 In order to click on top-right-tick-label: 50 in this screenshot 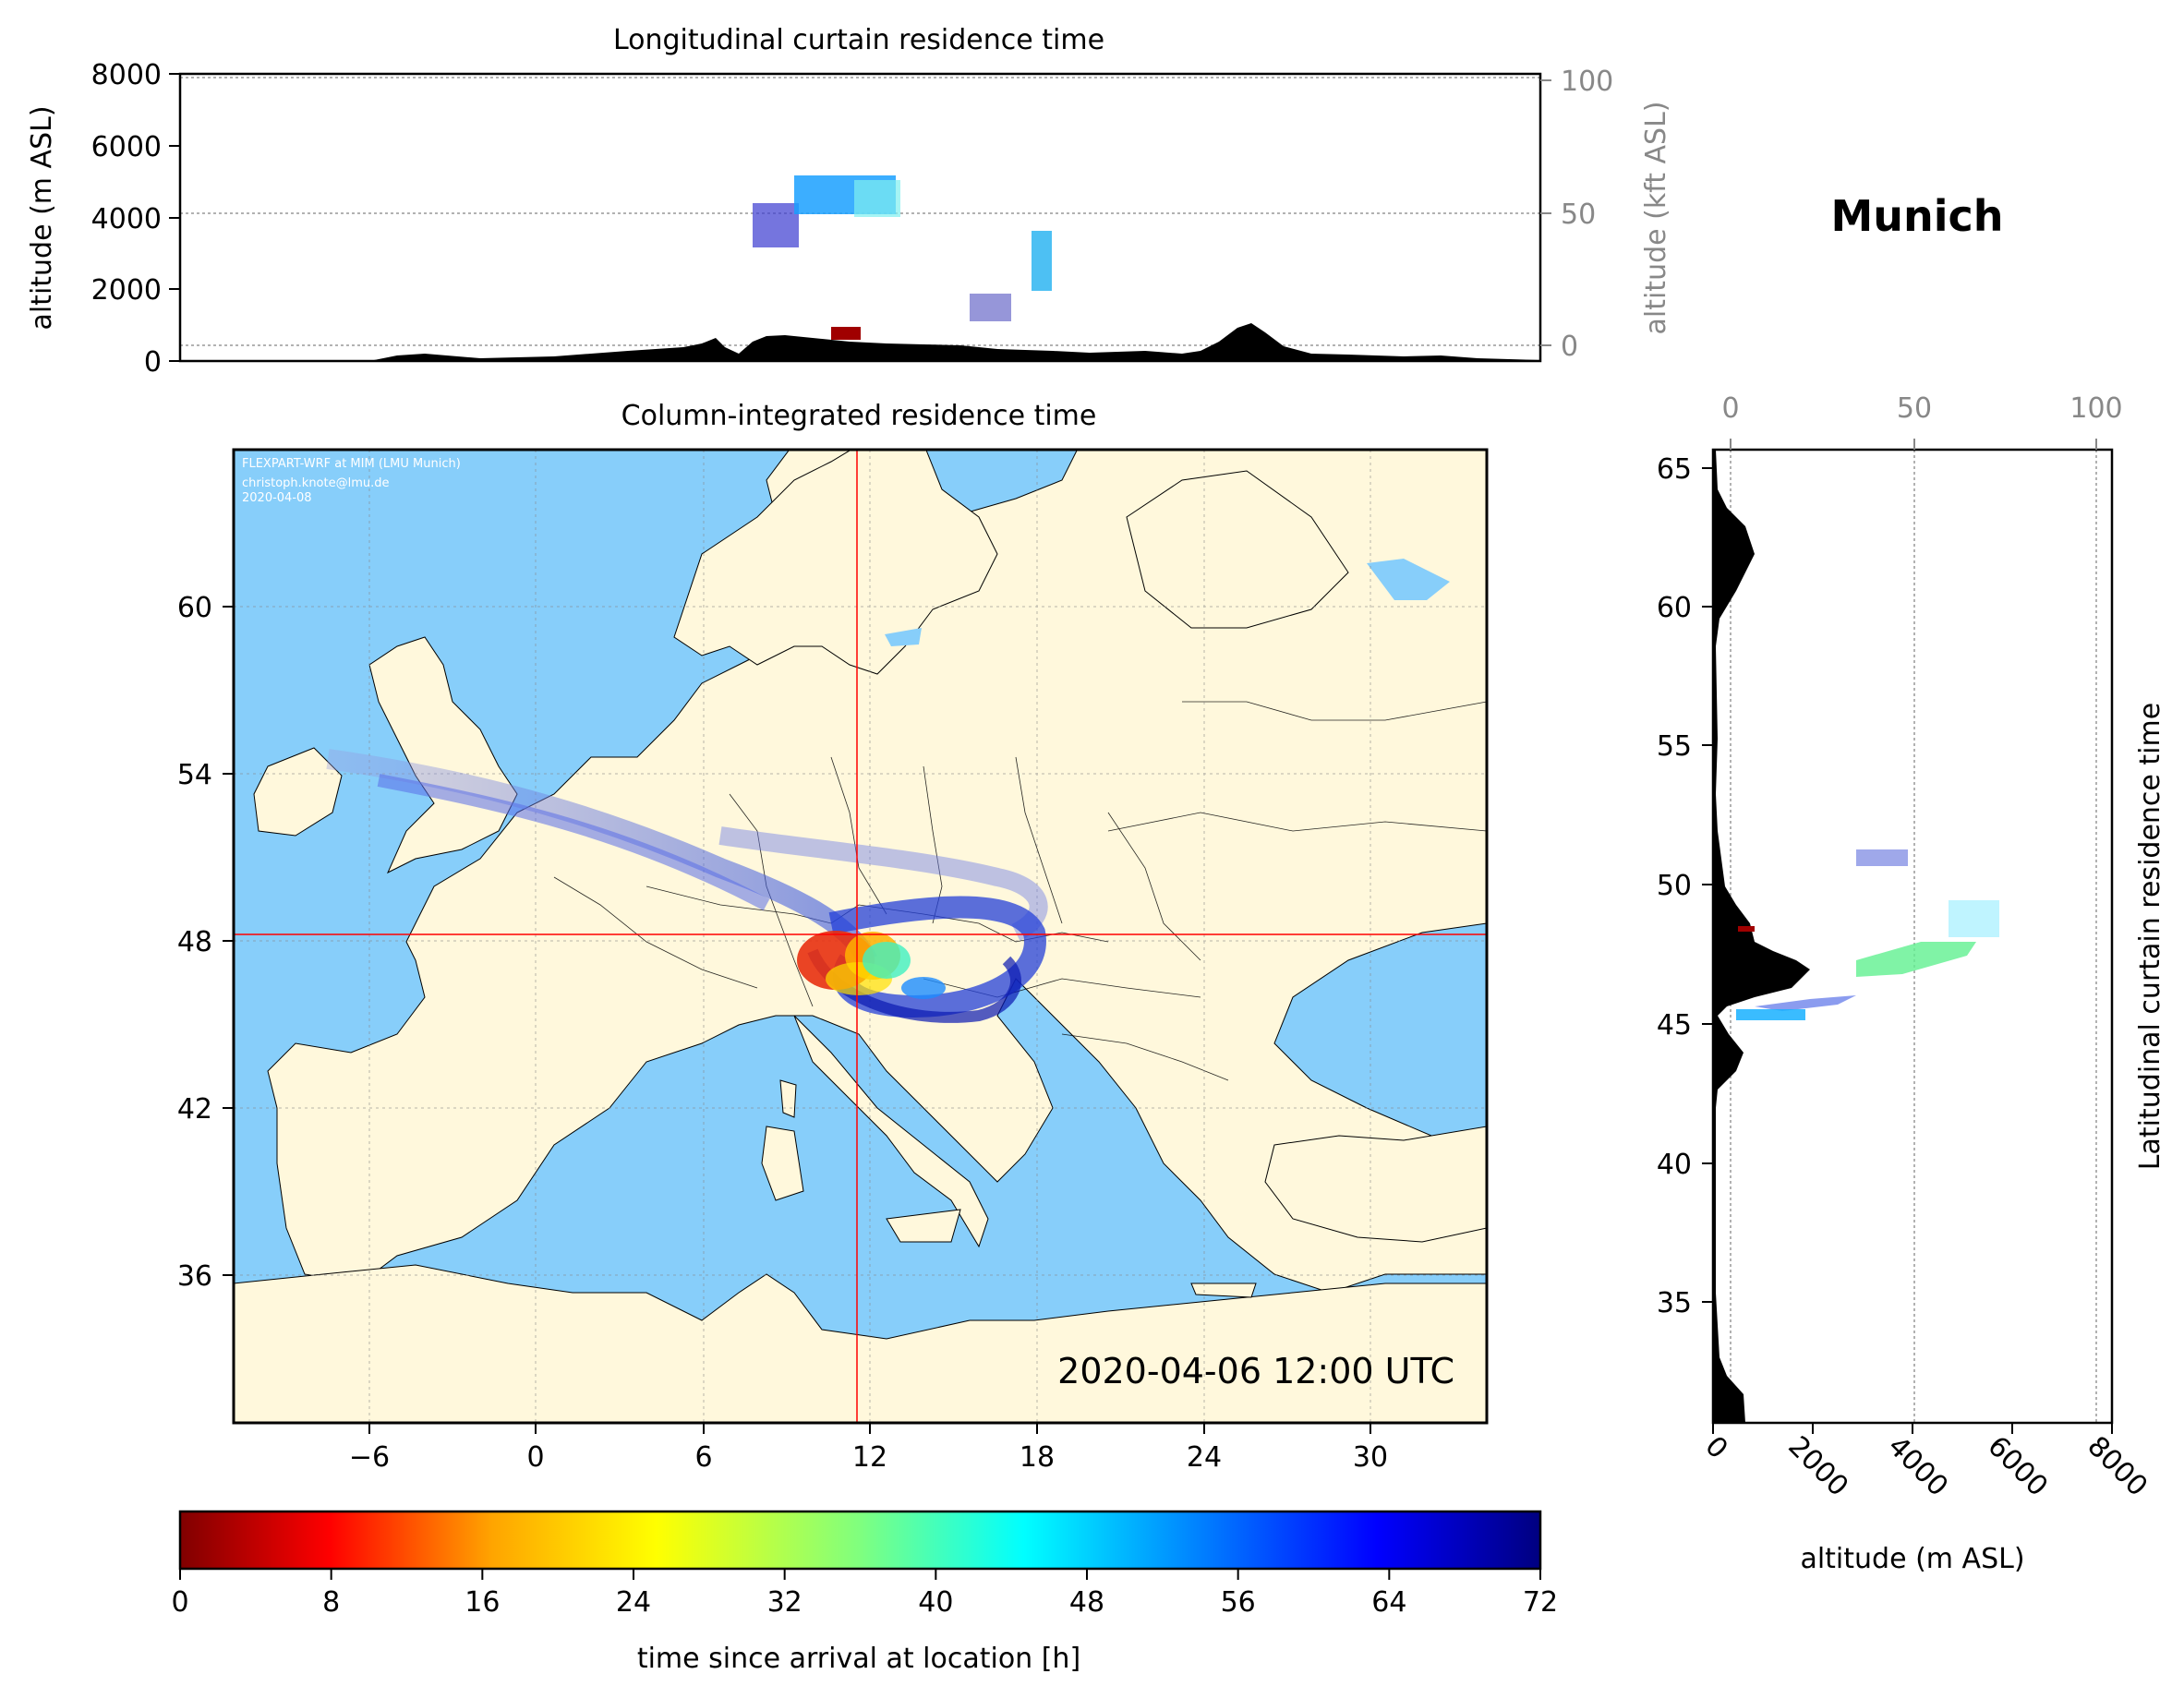, I will do `click(1578, 215)`.